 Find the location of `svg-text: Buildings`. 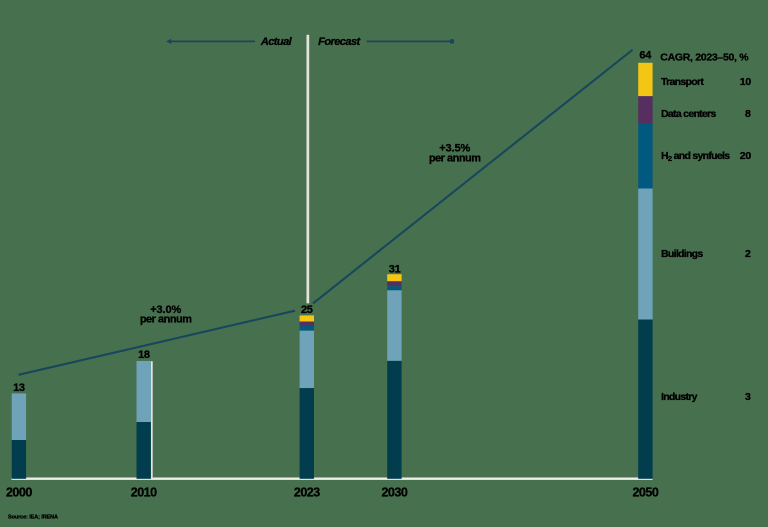

svg-text: Buildings is located at coordinates (682, 254).